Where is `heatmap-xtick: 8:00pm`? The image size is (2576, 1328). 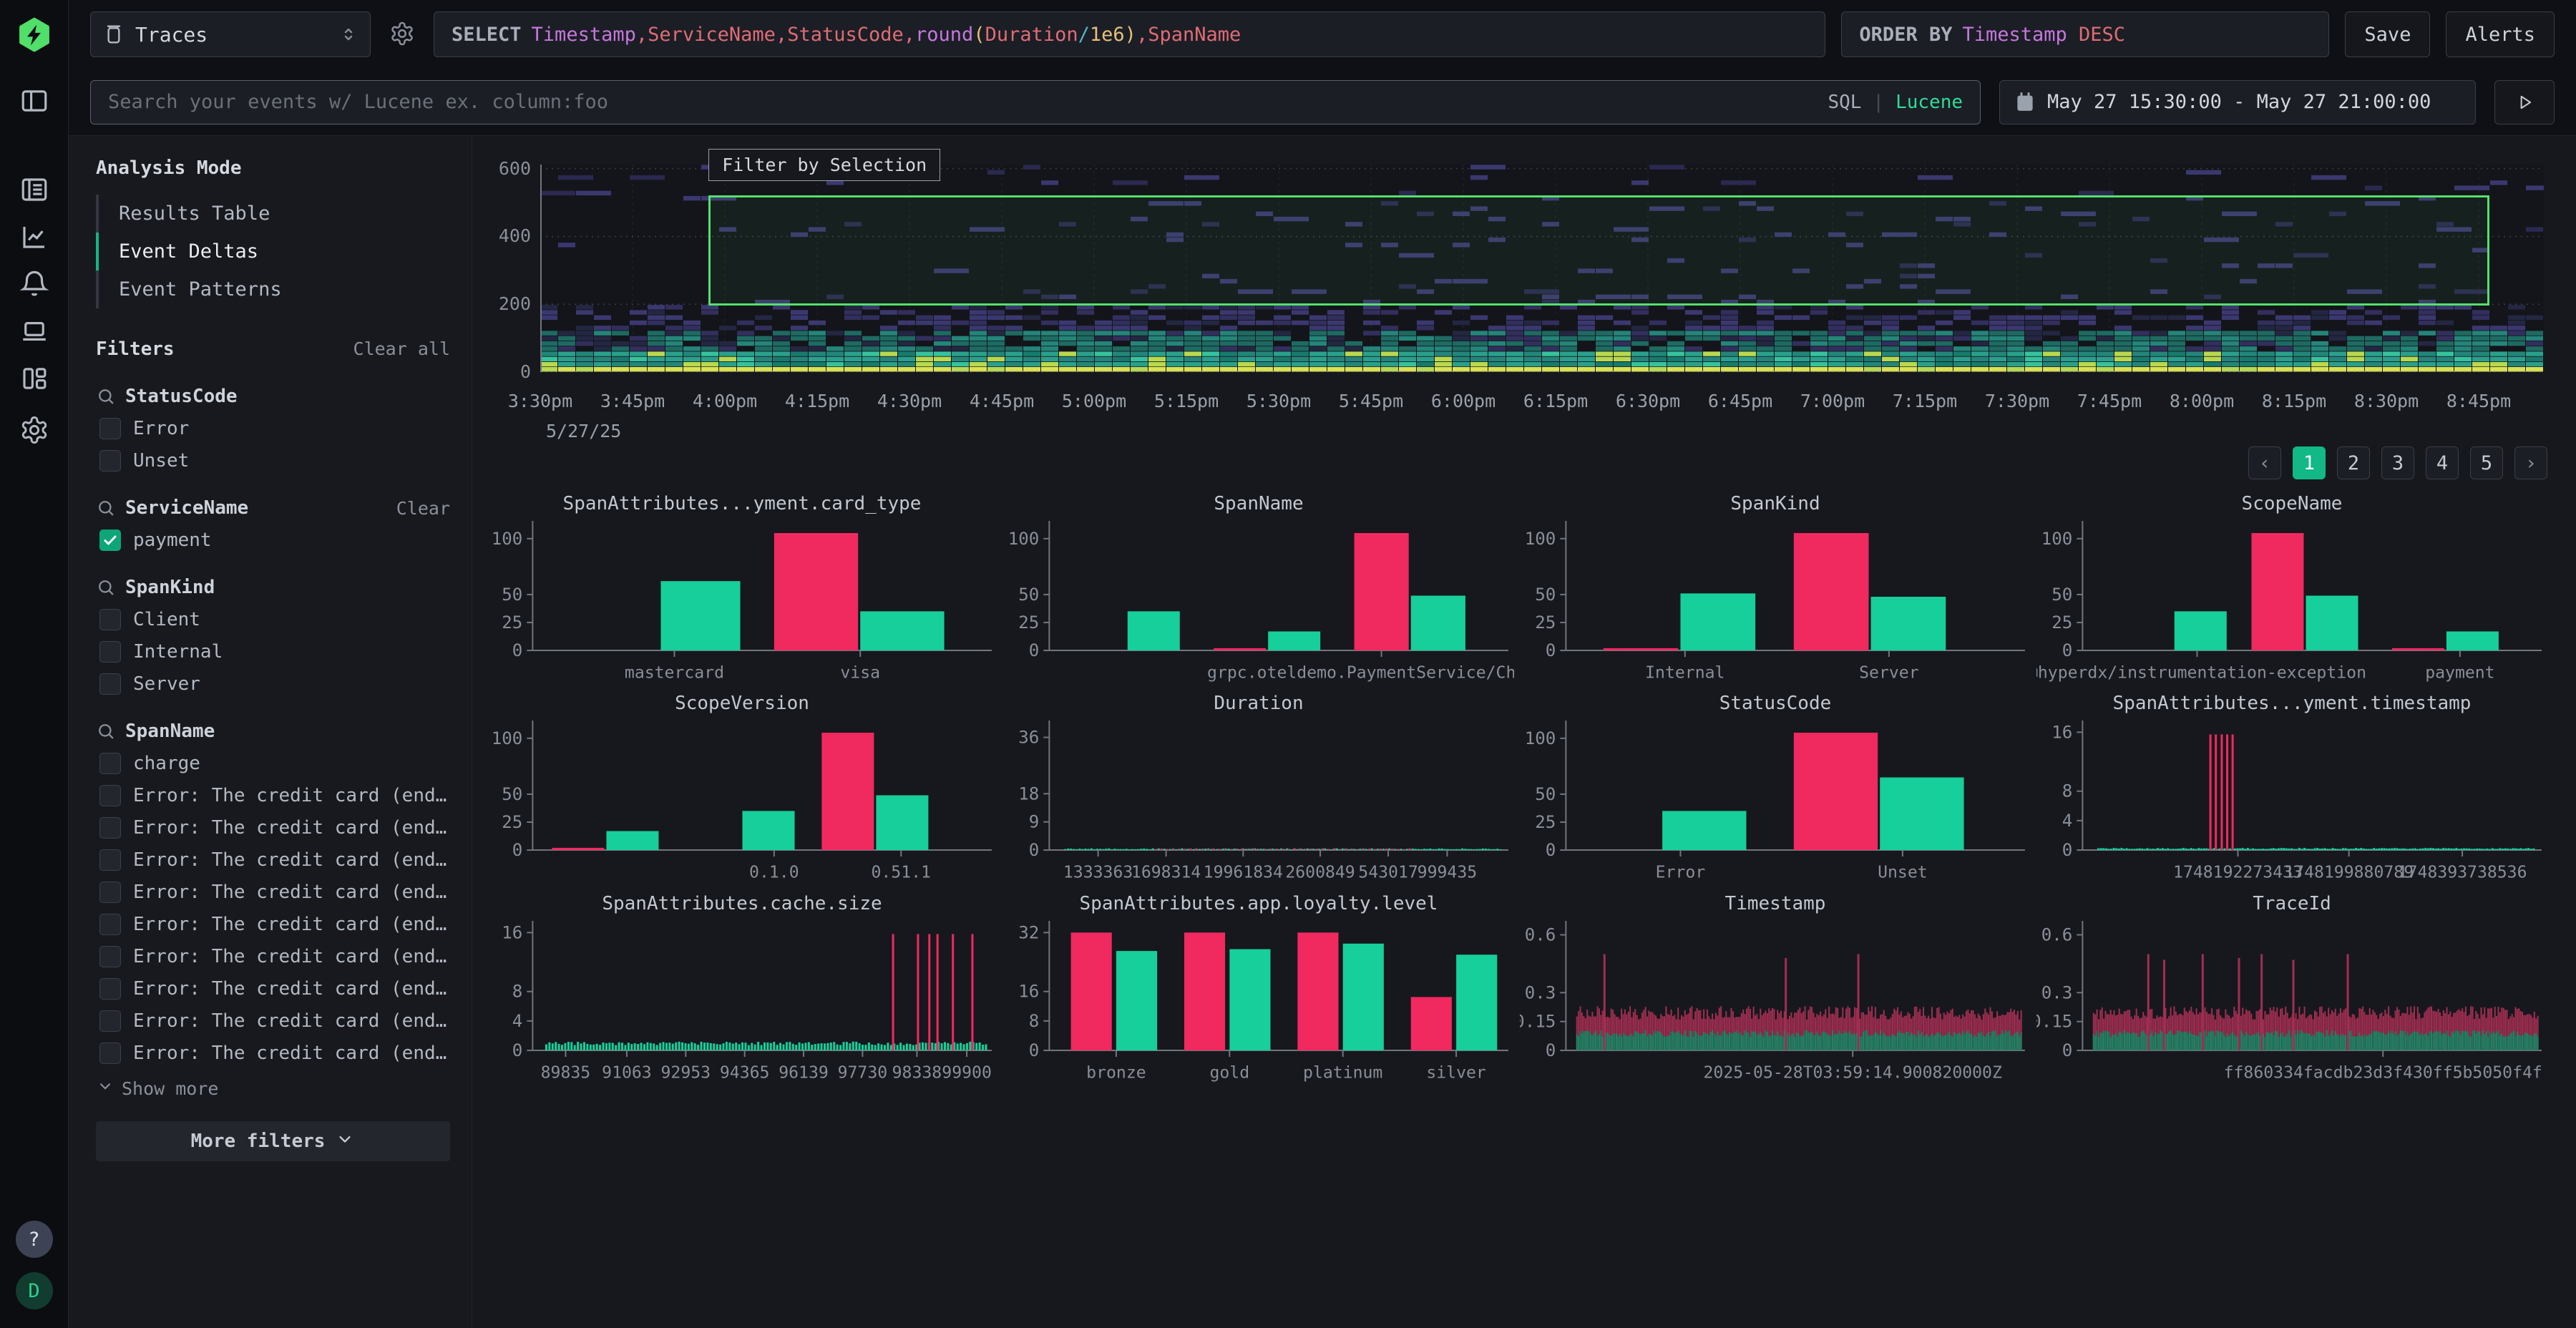
heatmap-xtick: 8:00pm is located at coordinates (2202, 401).